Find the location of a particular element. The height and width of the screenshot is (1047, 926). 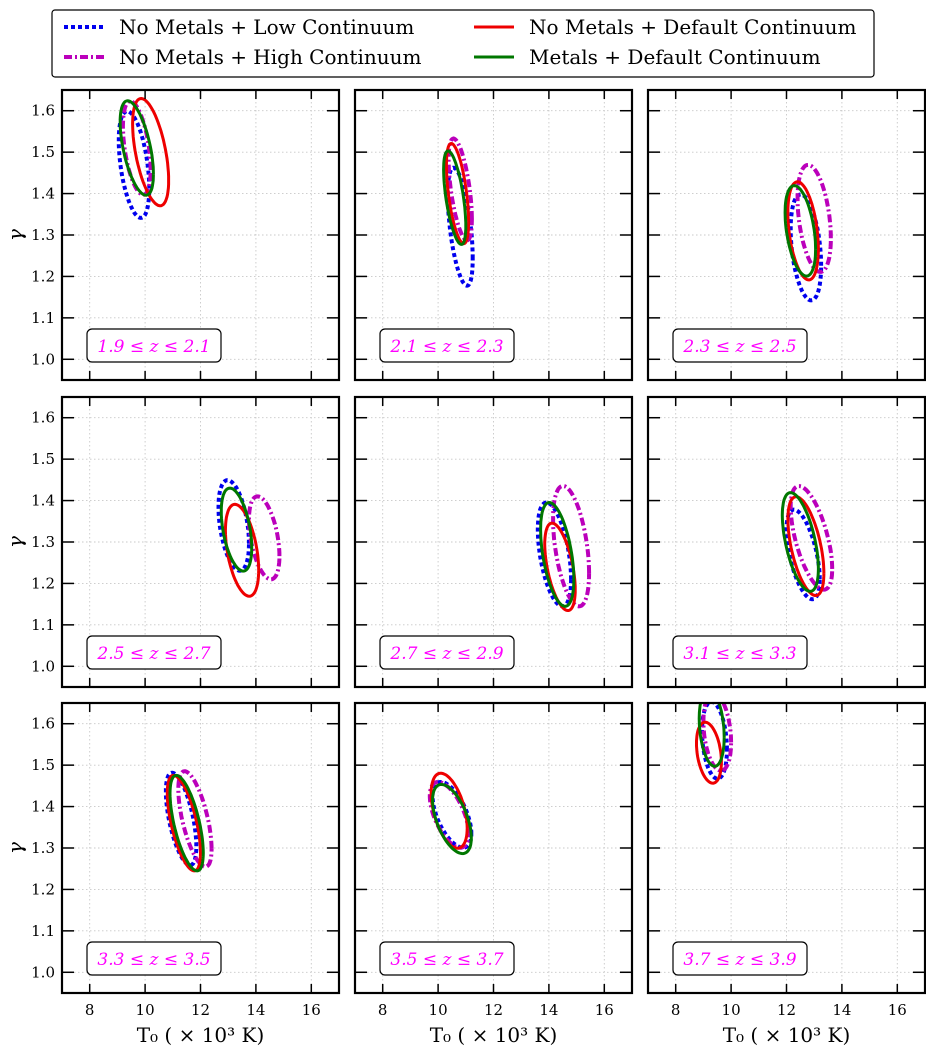

legend-box is located at coordinates (463, 43).